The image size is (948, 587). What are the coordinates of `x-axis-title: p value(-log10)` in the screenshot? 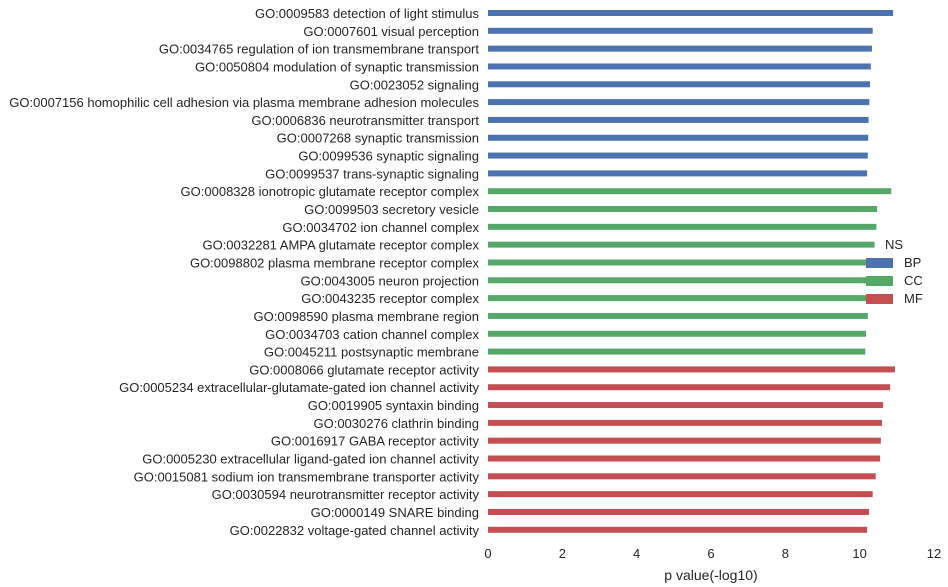 It's located at (710, 575).